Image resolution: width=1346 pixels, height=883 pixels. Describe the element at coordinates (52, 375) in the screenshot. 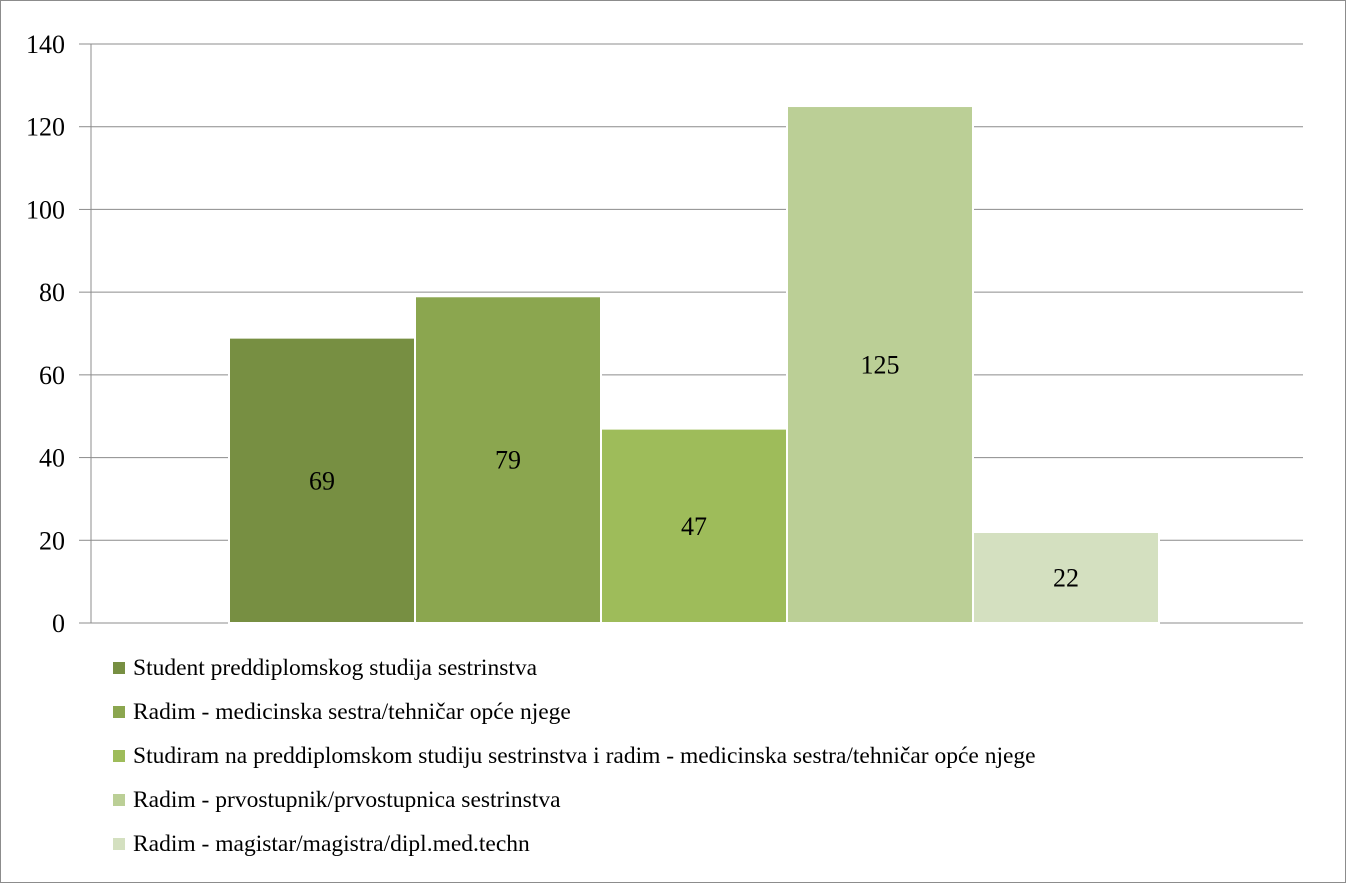

I see `y-tick-label: 60` at that location.